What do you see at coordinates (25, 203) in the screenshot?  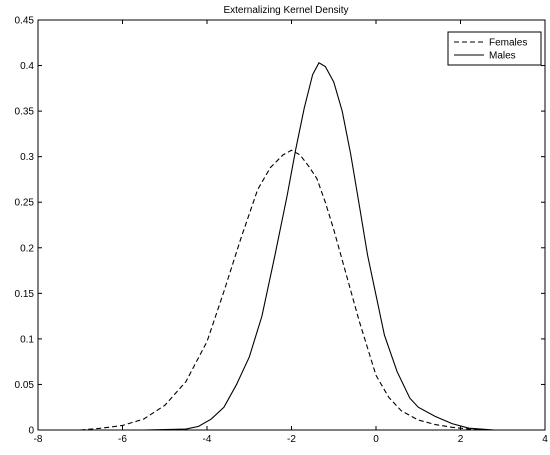 I see `y-tick-label: 0.25` at bounding box center [25, 203].